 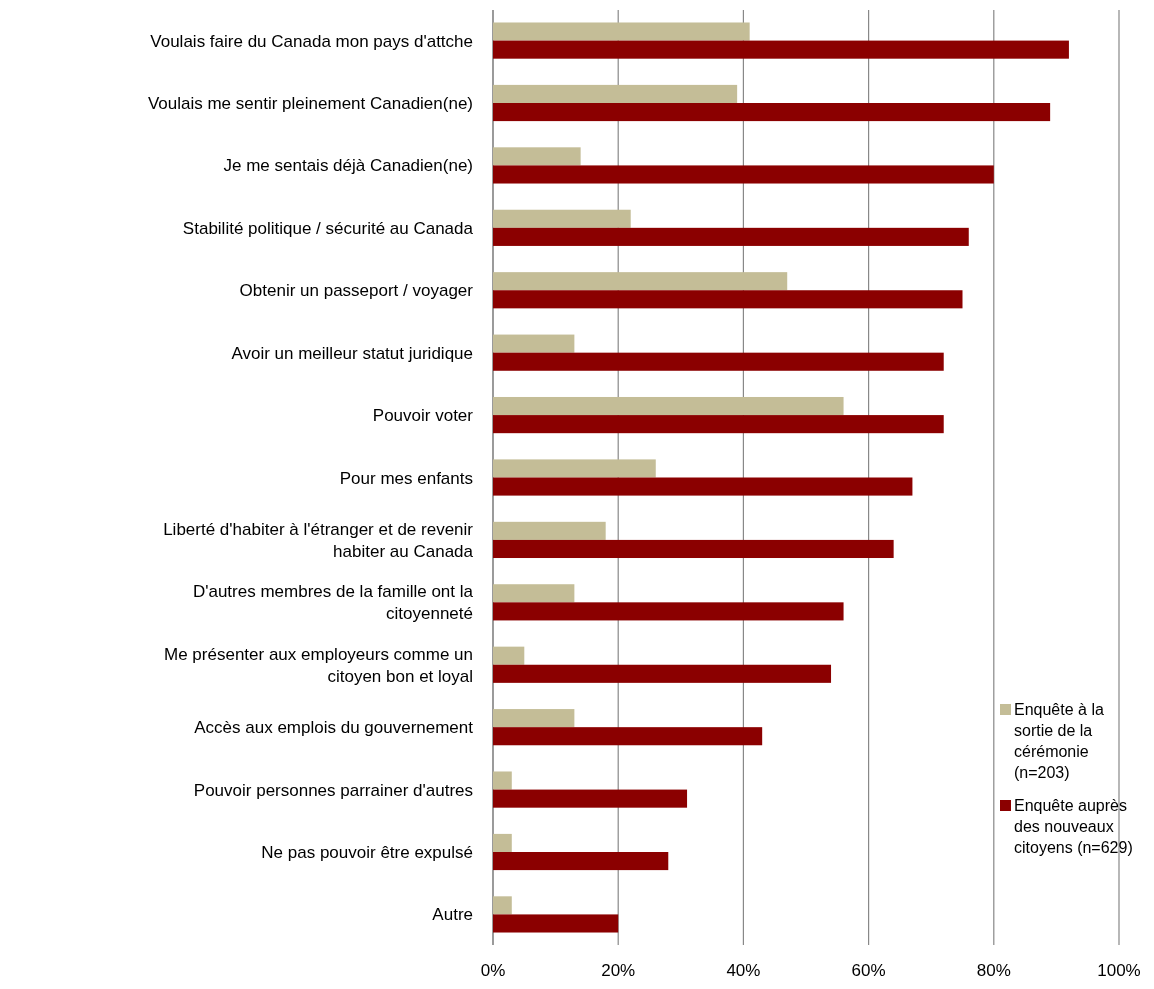 I want to click on y-tick-label: Avoir un meilleur statut juridique, so click(x=352, y=353).